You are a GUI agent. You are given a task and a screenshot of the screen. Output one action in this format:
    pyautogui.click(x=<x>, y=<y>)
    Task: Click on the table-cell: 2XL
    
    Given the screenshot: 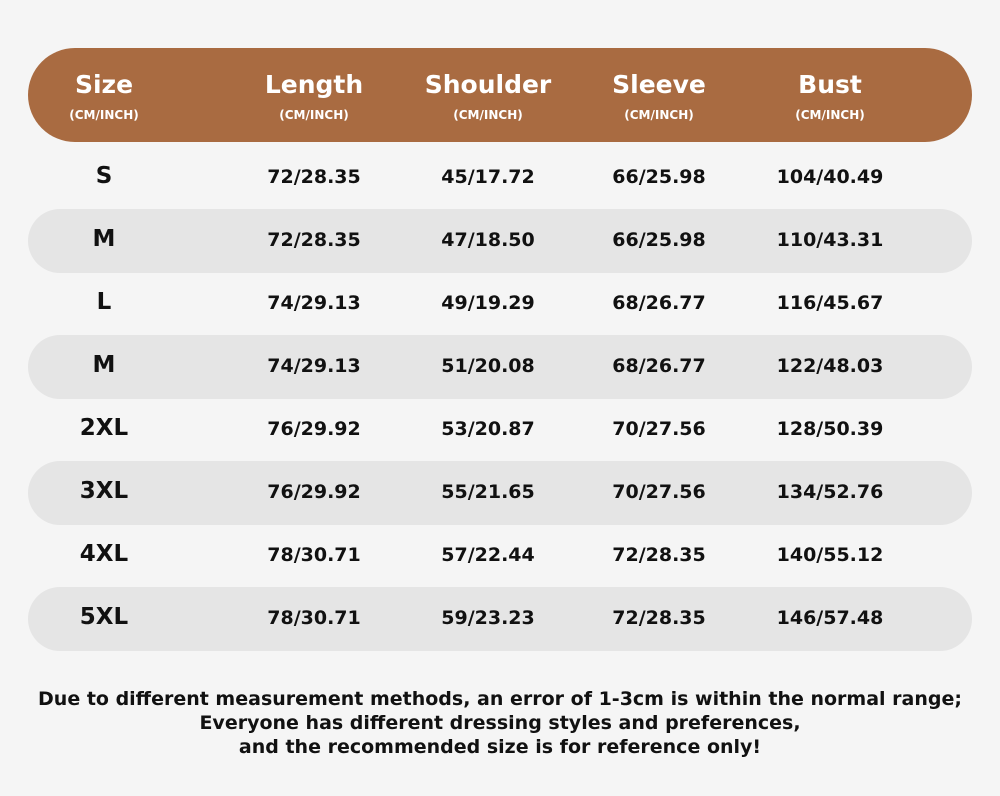 What is the action you would take?
    pyautogui.click(x=104, y=428)
    